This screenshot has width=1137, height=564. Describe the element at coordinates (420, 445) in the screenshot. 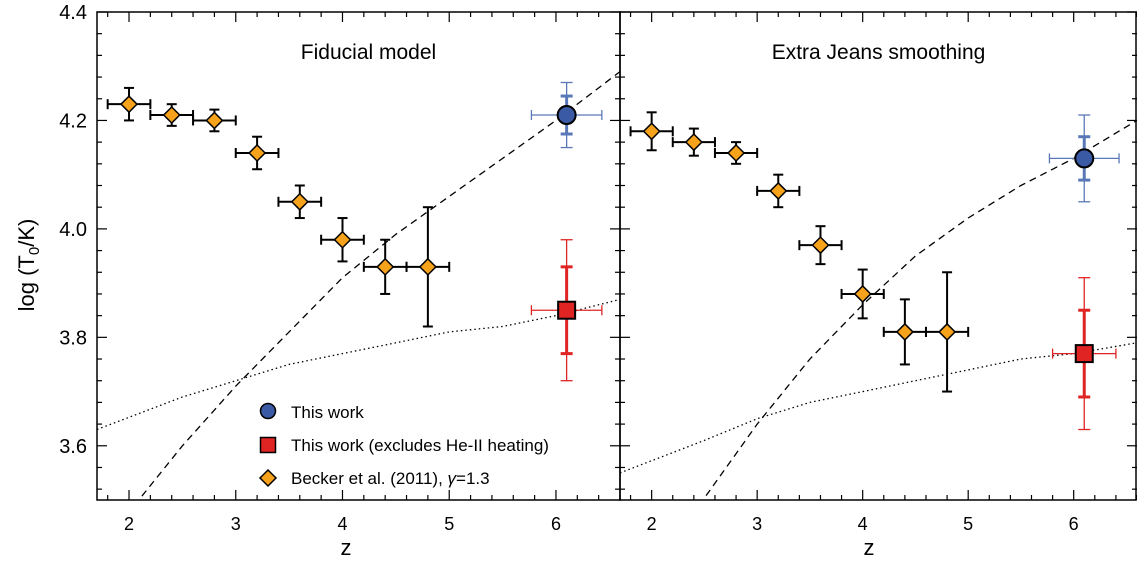

I see `legend-label-heii: This work (excludes He-II heating)` at that location.